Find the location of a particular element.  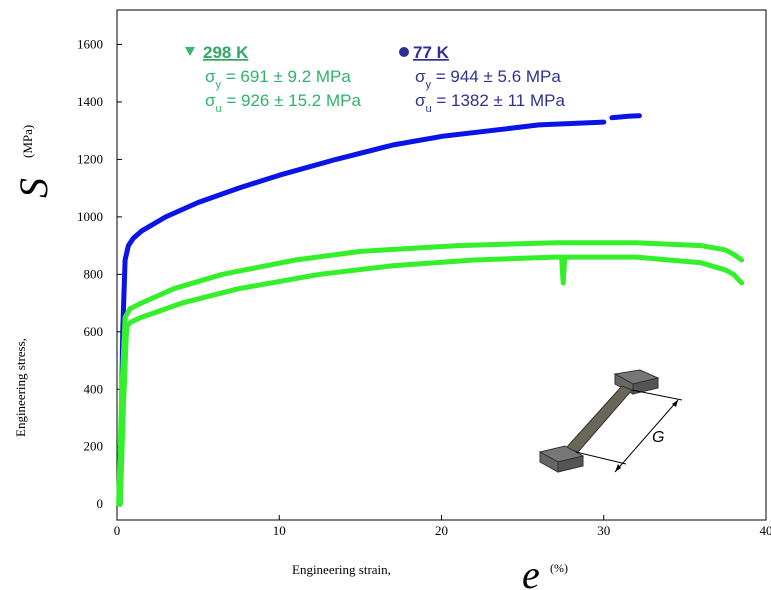

y-tick-label: 400 is located at coordinates (94, 388).